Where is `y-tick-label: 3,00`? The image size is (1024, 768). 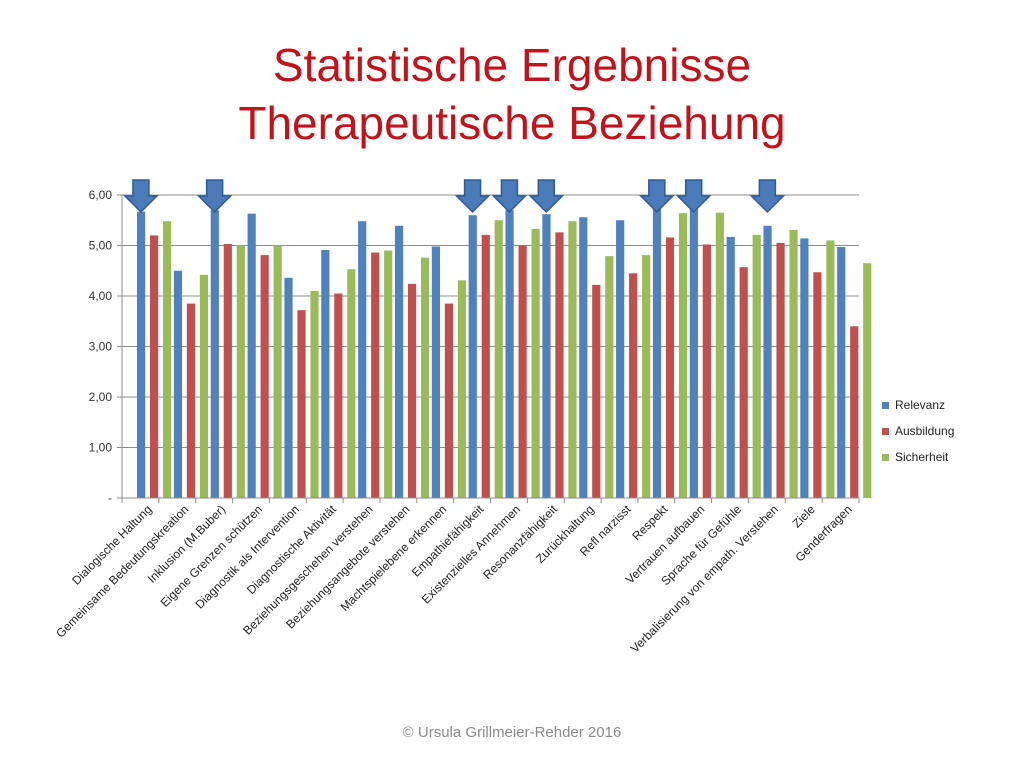
y-tick-label: 3,00 is located at coordinates (101, 347).